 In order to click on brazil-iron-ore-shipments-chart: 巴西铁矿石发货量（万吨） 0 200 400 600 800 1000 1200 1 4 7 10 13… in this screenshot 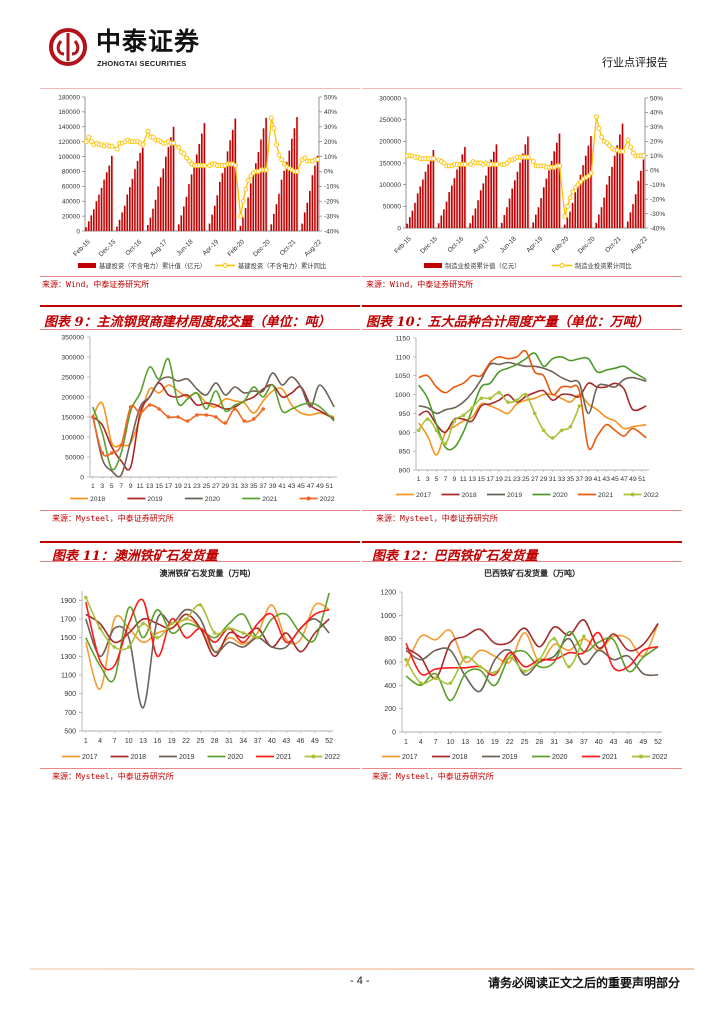, I will do `click(523, 664)`.